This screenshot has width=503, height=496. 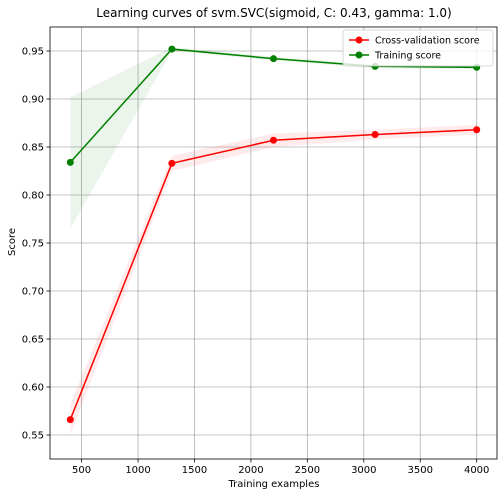 What do you see at coordinates (250, 470) in the screenshot?
I see `x-tick-label: 2000` at bounding box center [250, 470].